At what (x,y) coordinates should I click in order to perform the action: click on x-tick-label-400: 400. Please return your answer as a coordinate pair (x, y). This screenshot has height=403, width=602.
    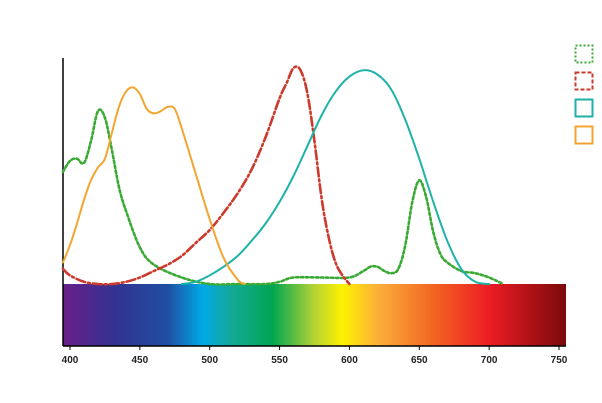
    Looking at the image, I should click on (70, 360).